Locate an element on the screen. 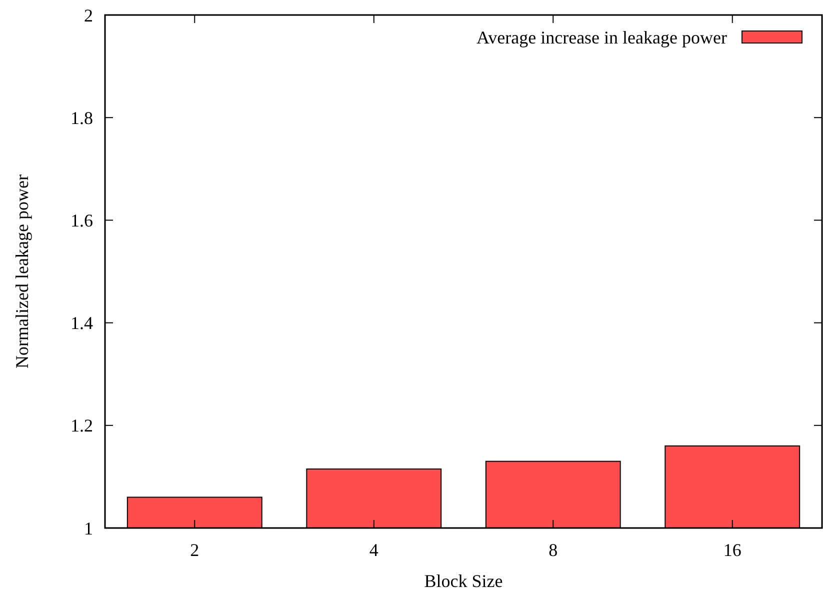 This screenshot has width=823, height=597. x-axis-title: Block Size is located at coordinates (463, 581).